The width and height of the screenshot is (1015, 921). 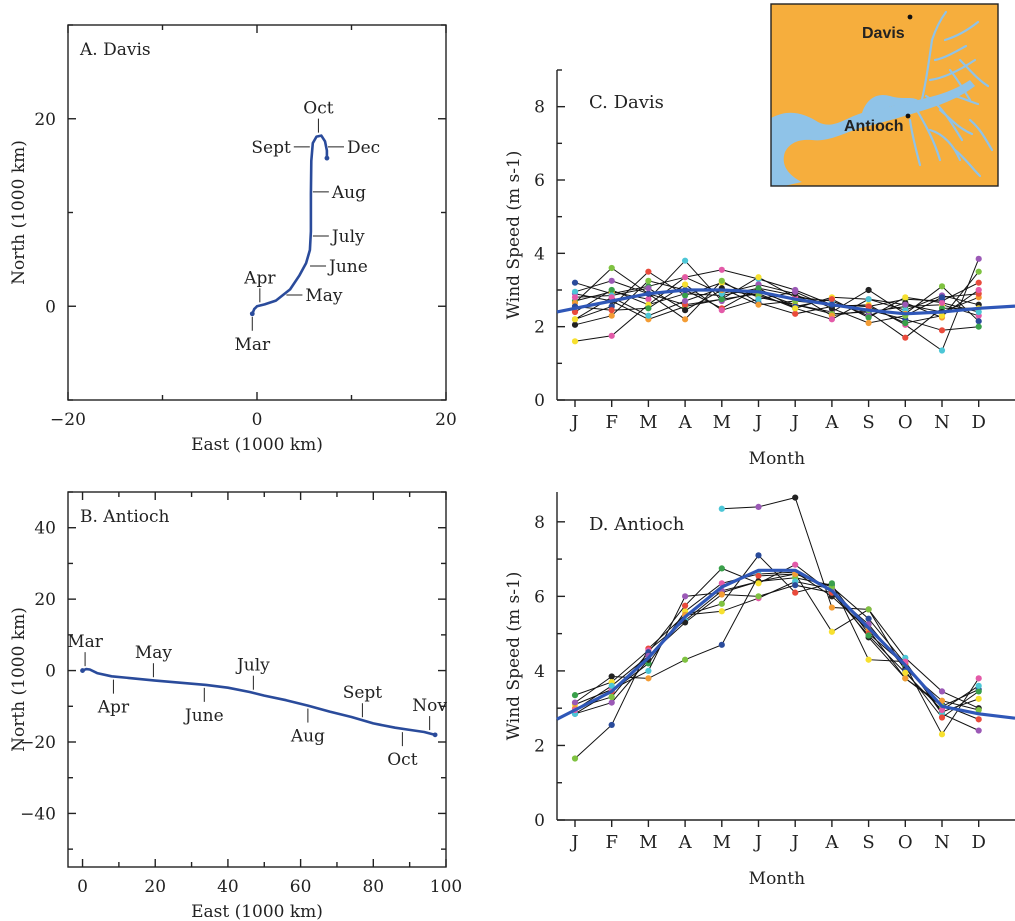 What do you see at coordinates (637, 524) in the screenshot?
I see `panel-title: D. Antioch` at bounding box center [637, 524].